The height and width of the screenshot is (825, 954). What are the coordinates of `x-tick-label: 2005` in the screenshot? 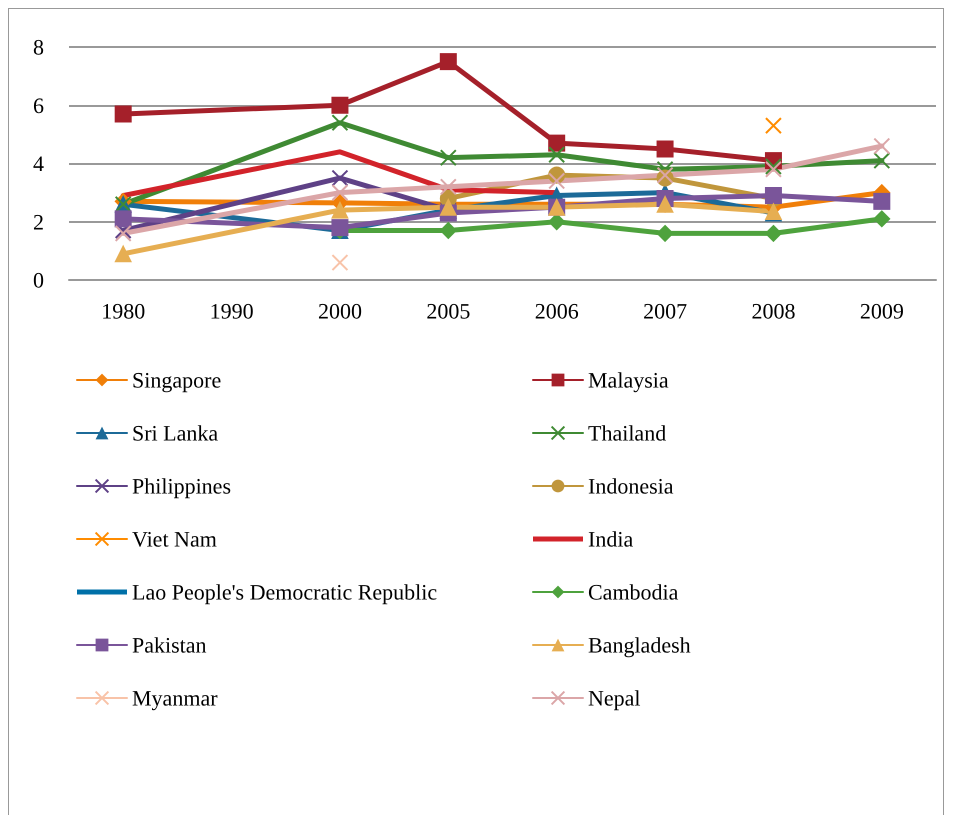 It's located at (448, 311).